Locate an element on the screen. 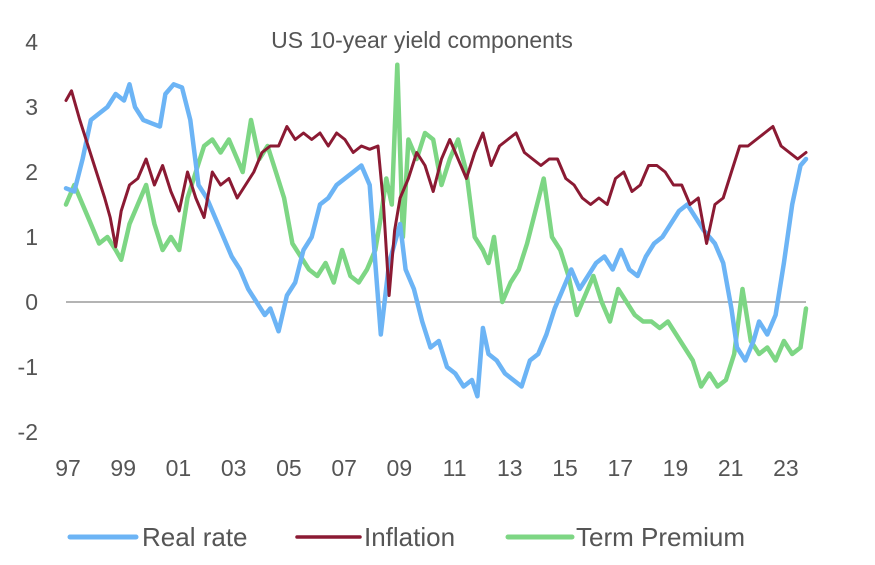  y-tick-label: 3 is located at coordinates (31, 107).